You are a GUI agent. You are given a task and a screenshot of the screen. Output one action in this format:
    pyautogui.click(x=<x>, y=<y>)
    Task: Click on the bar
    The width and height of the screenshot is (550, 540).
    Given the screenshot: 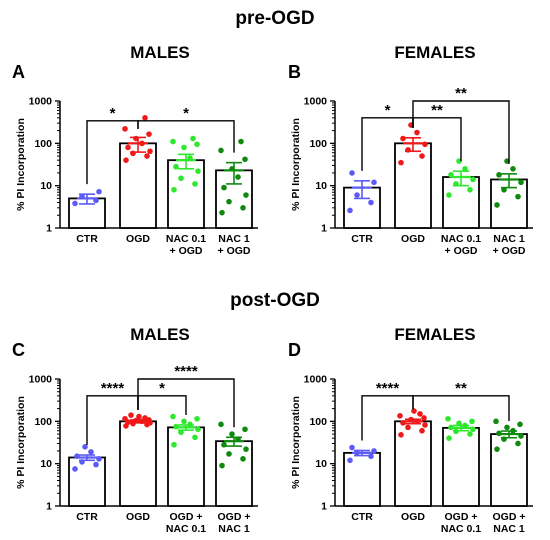 What is the action you would take?
    pyautogui.click(x=234, y=473)
    